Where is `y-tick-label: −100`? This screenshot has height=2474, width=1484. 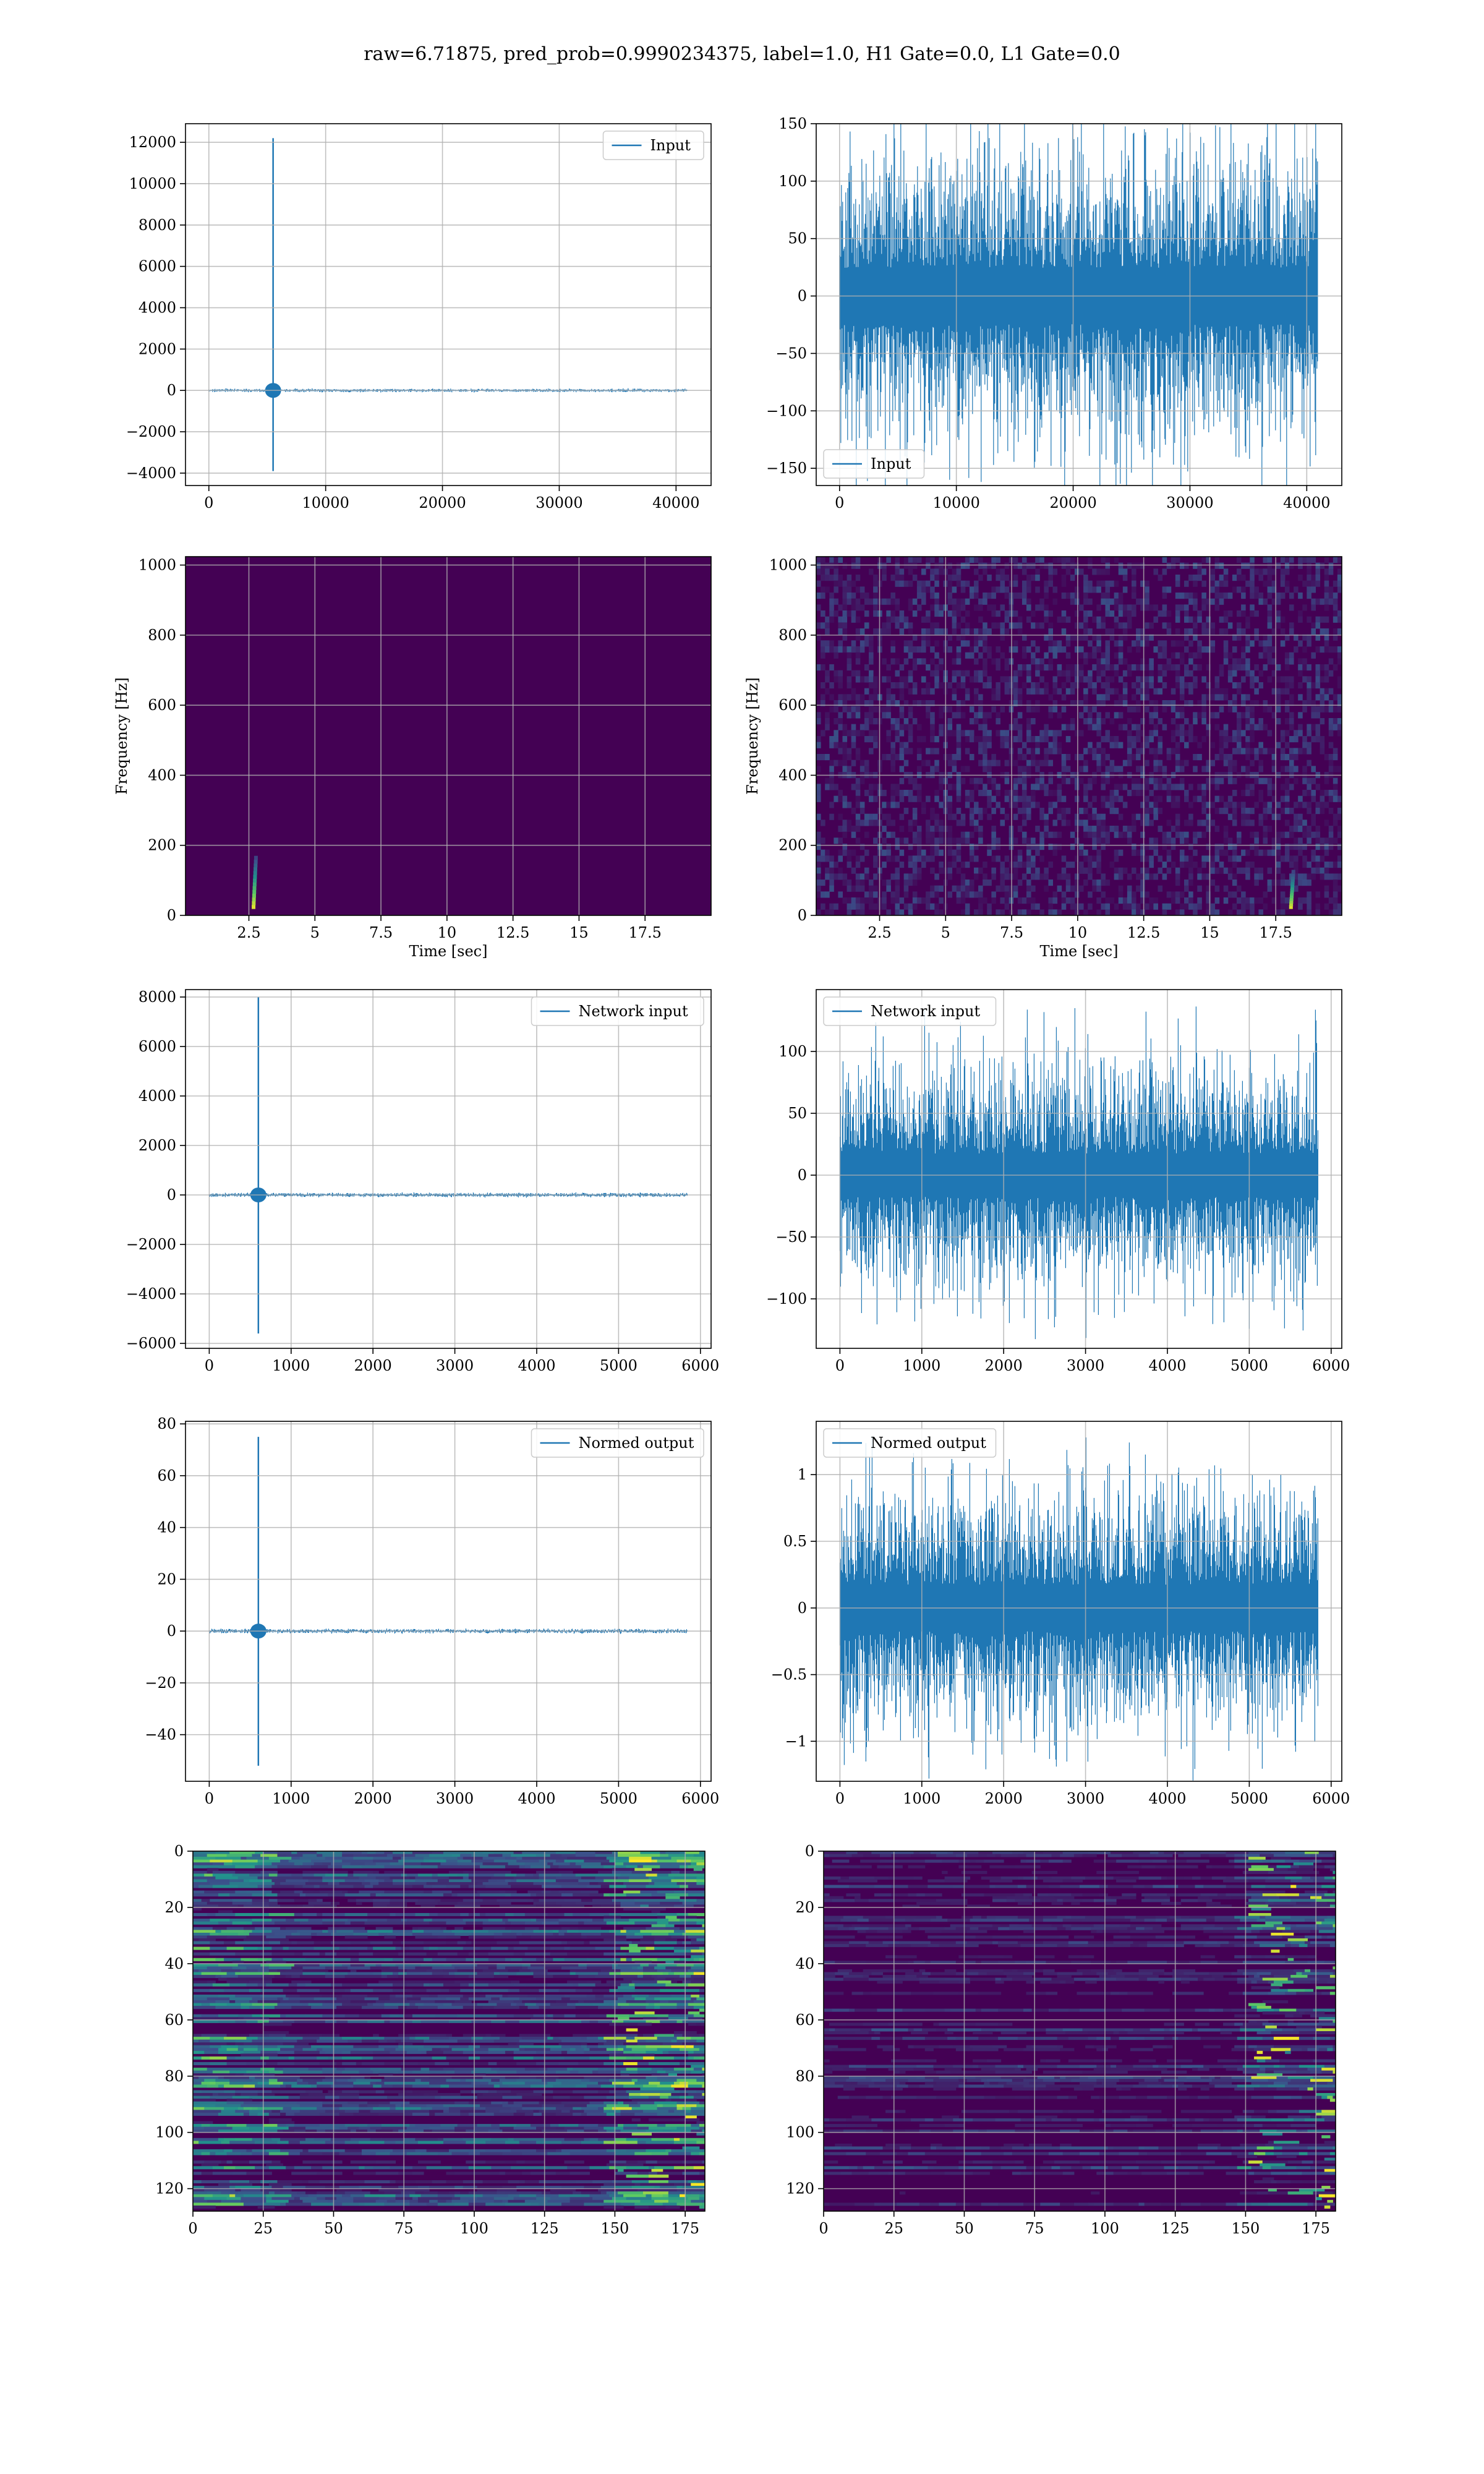
y-tick-label: −100 is located at coordinates (786, 1299).